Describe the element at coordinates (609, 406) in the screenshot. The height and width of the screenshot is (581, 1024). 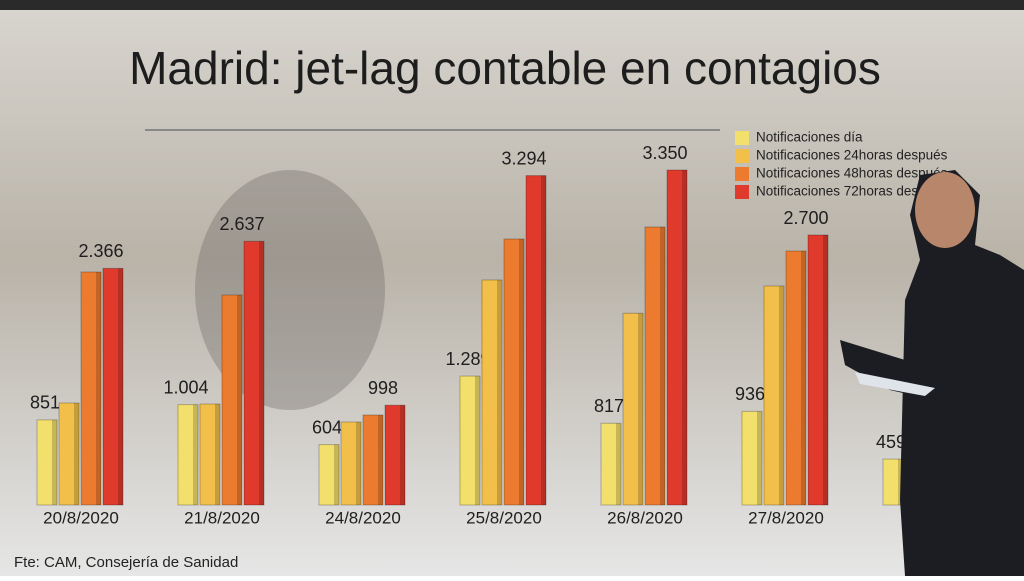
I see `value-label: 817` at that location.